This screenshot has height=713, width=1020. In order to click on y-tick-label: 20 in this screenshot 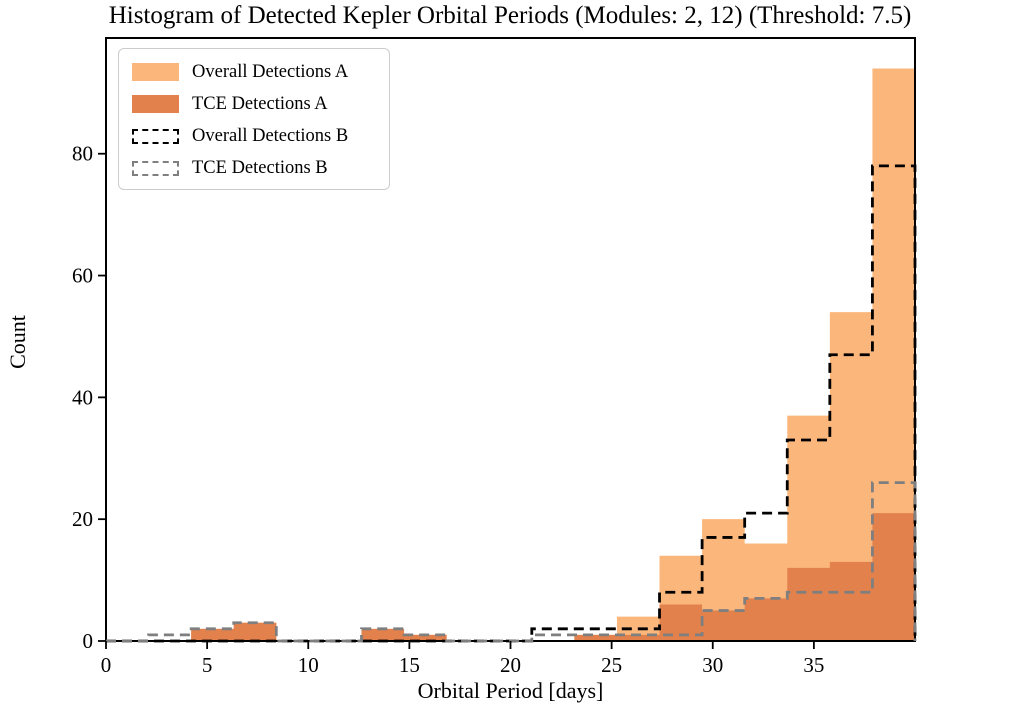, I will do `click(82, 519)`.